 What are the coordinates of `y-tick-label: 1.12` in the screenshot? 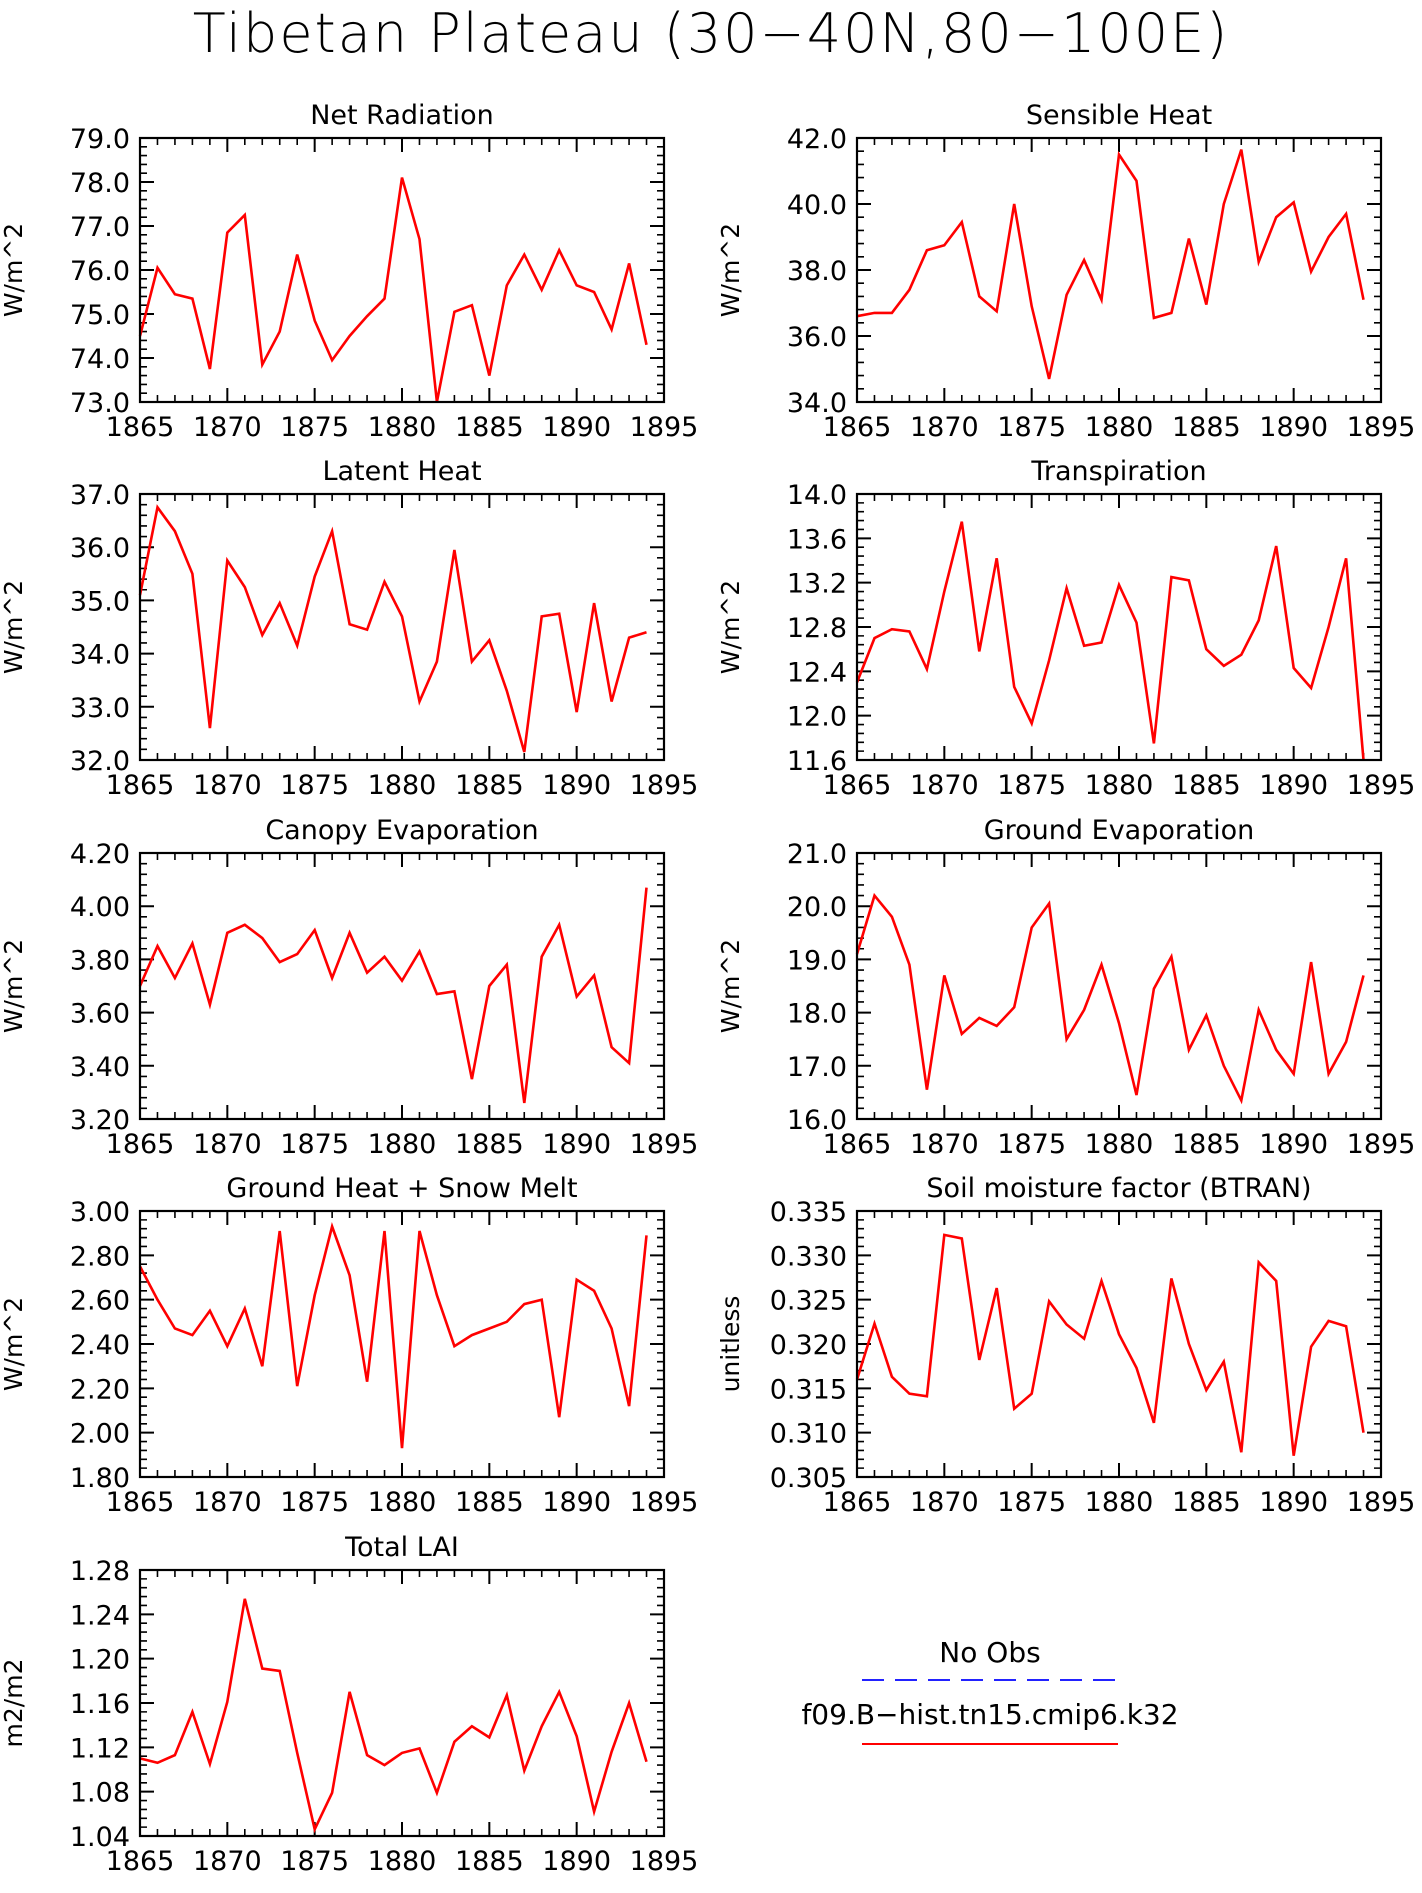 It's located at (100, 1748).